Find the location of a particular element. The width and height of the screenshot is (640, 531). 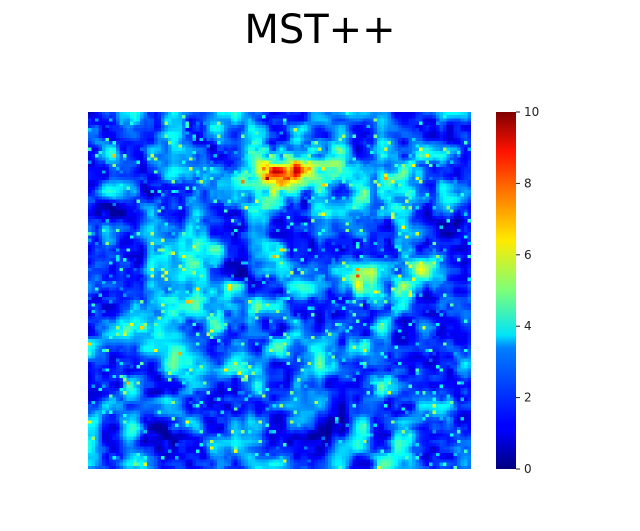

colorbar-tick-label: 8 is located at coordinates (528, 183).